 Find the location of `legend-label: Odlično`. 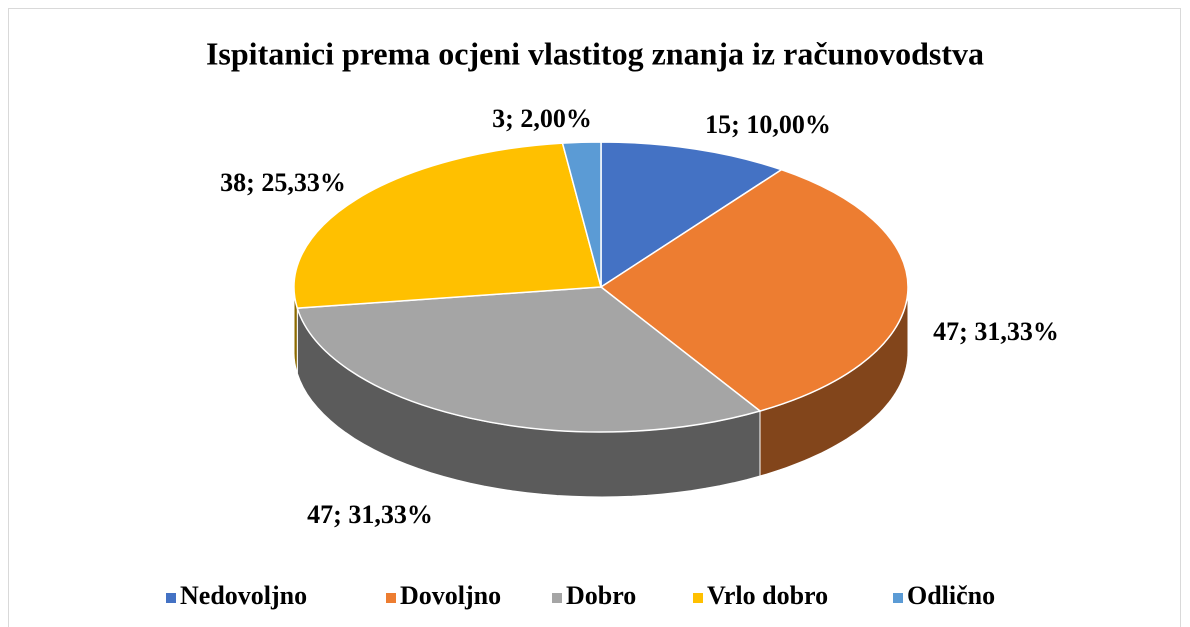

legend-label: Odlično is located at coordinates (951, 595).